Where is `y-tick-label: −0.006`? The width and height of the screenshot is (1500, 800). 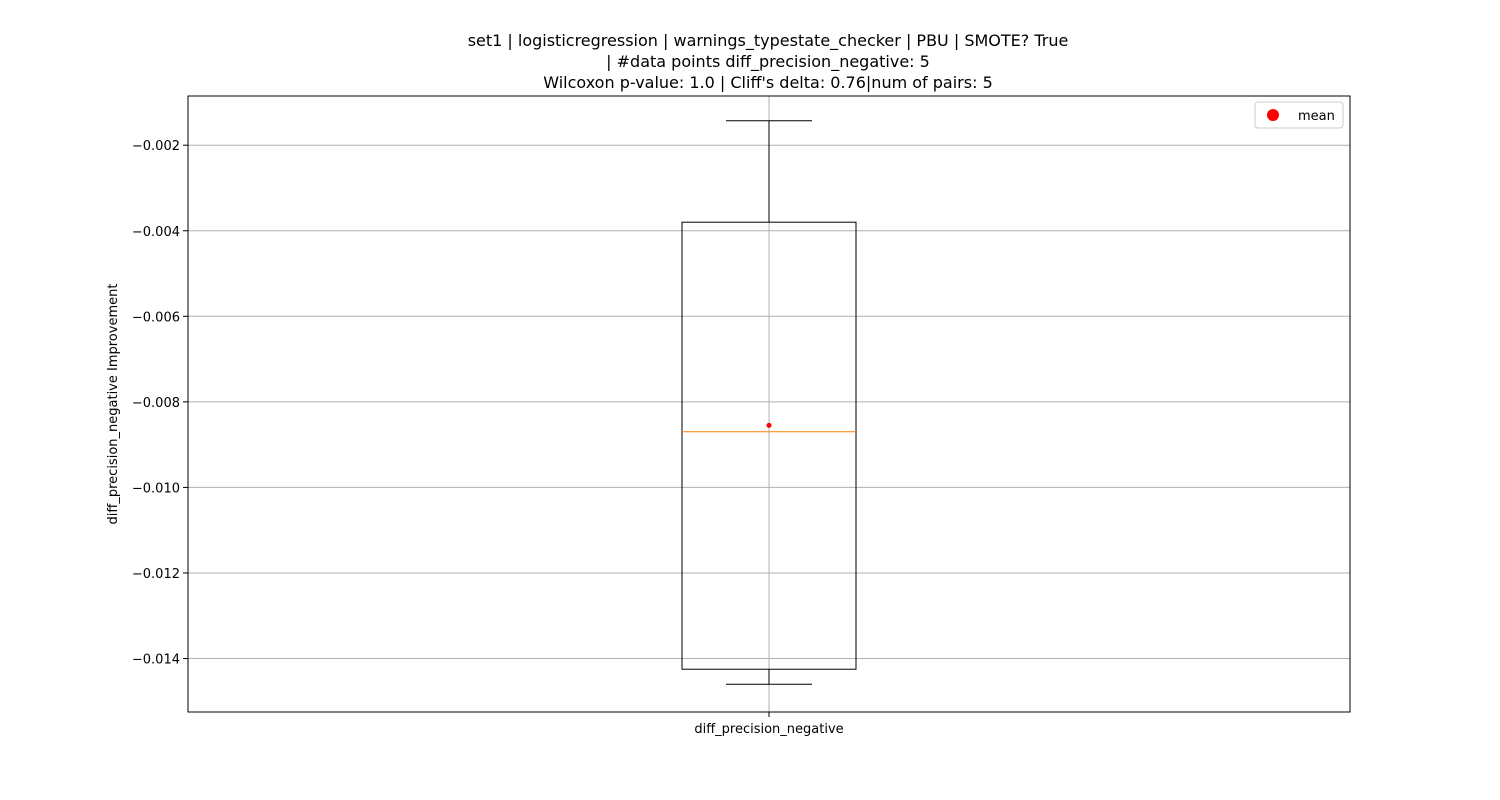
y-tick-label: −0.006 is located at coordinates (156, 317).